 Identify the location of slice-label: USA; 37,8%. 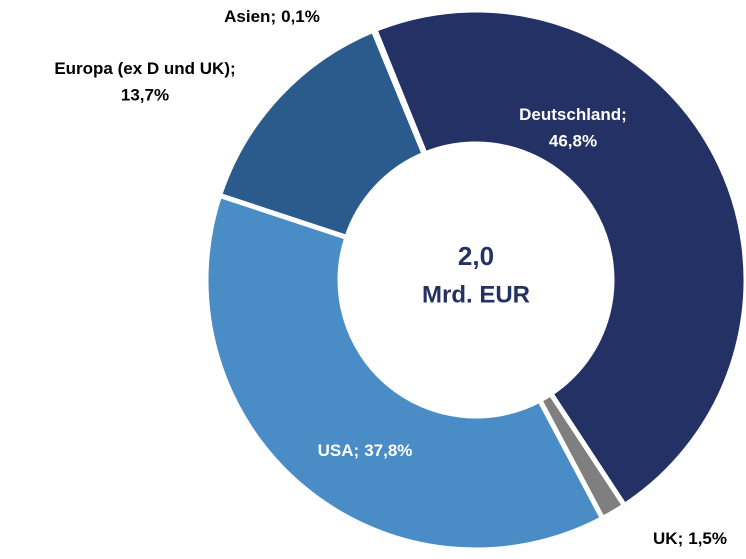
(365, 450).